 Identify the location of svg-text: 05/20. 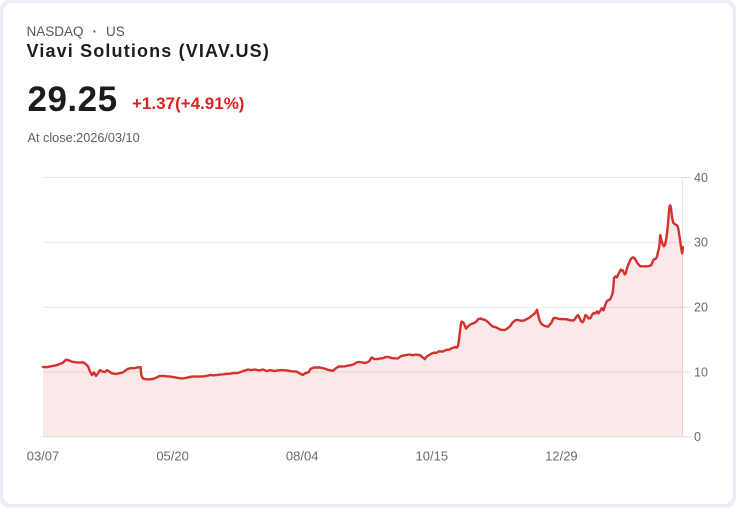
(172, 456).